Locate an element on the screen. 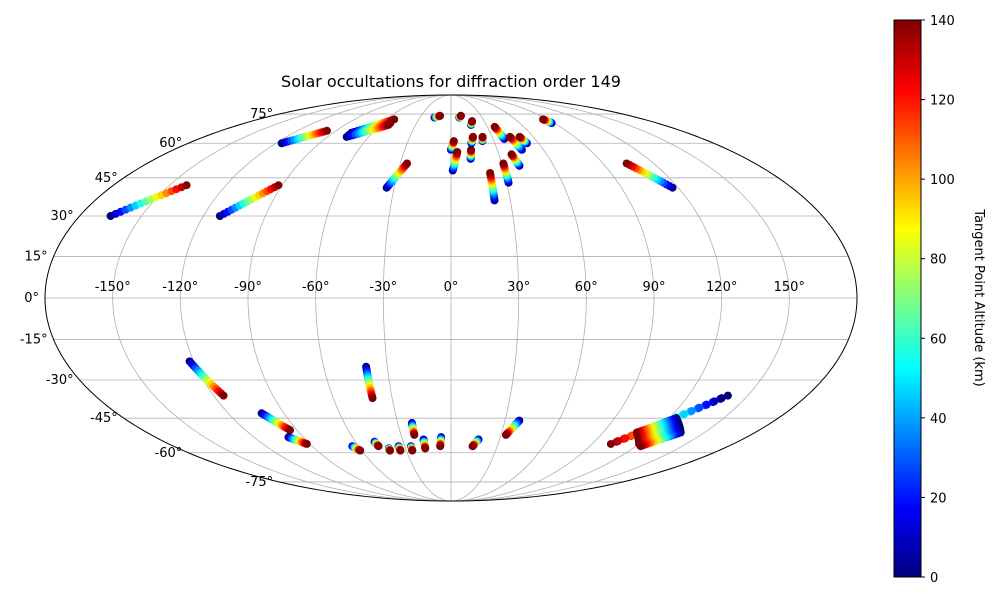 The width and height of the screenshot is (1000, 600). colorbar-tick-label: 80 is located at coordinates (938, 260).